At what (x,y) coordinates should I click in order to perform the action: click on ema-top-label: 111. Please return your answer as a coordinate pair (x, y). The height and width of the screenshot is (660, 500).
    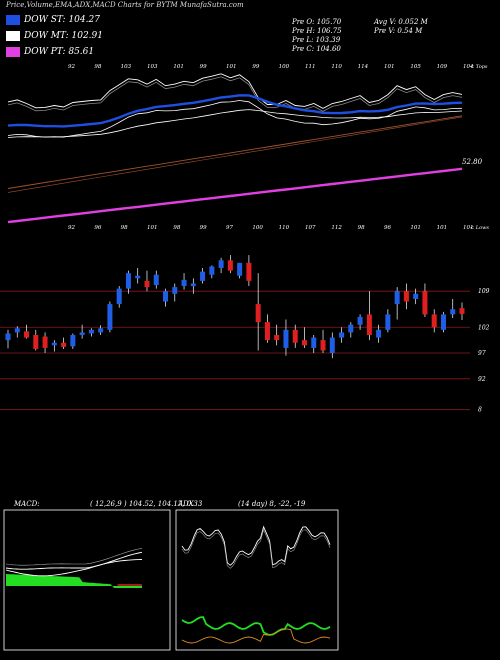
    Looking at the image, I should click on (310, 67).